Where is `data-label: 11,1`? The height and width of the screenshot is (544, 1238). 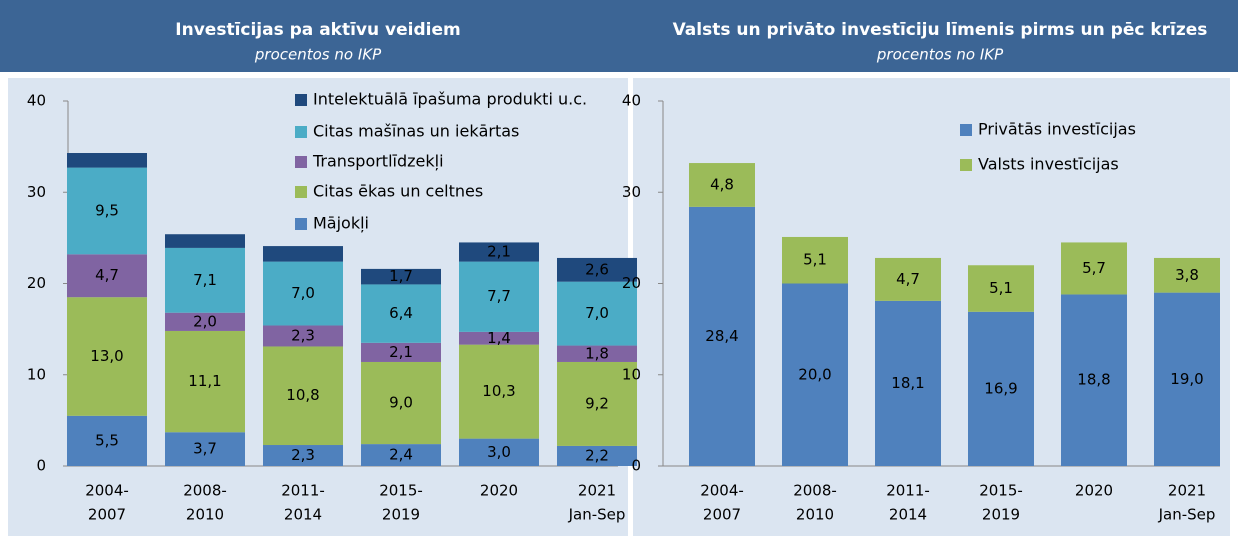
data-label: 11,1 is located at coordinates (204, 381).